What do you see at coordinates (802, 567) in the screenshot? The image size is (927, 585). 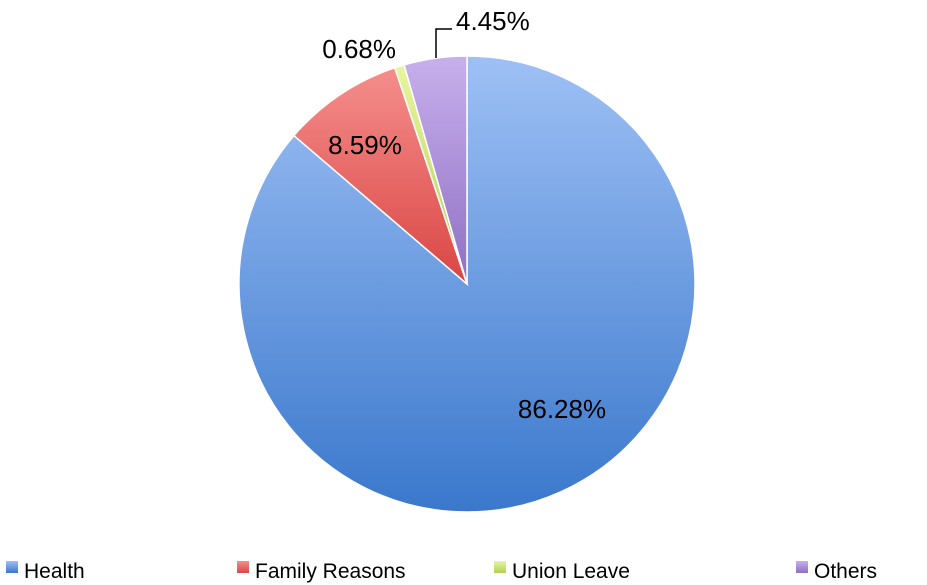 I see `legend-swatch-others` at bounding box center [802, 567].